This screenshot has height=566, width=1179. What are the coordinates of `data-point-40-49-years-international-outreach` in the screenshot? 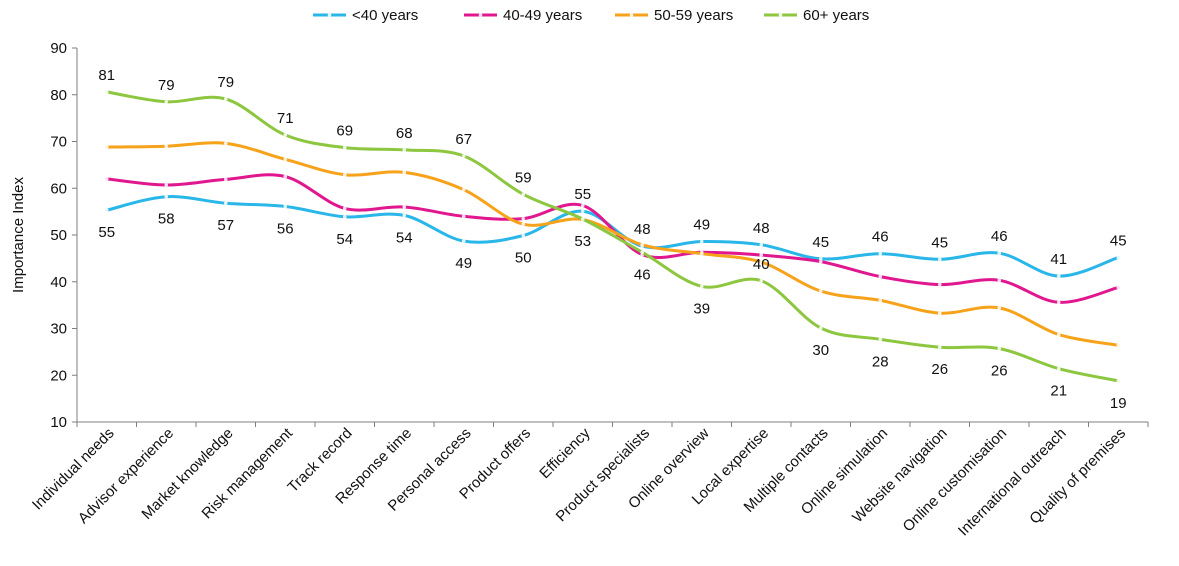 It's located at (1058, 302).